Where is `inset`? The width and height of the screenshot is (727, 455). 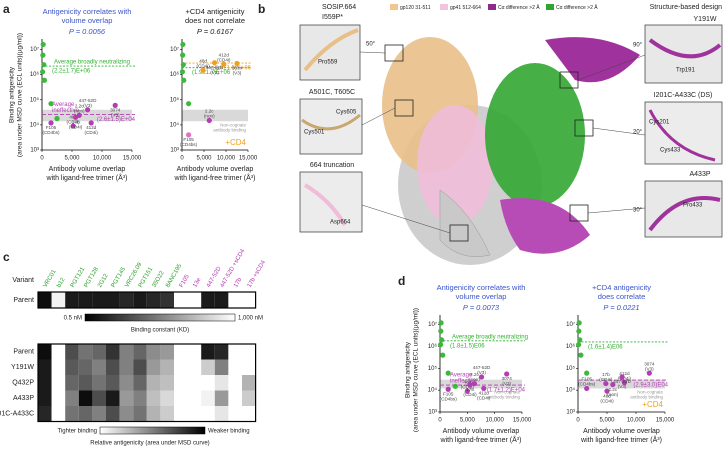 inset is located at coordinates (331, 202).